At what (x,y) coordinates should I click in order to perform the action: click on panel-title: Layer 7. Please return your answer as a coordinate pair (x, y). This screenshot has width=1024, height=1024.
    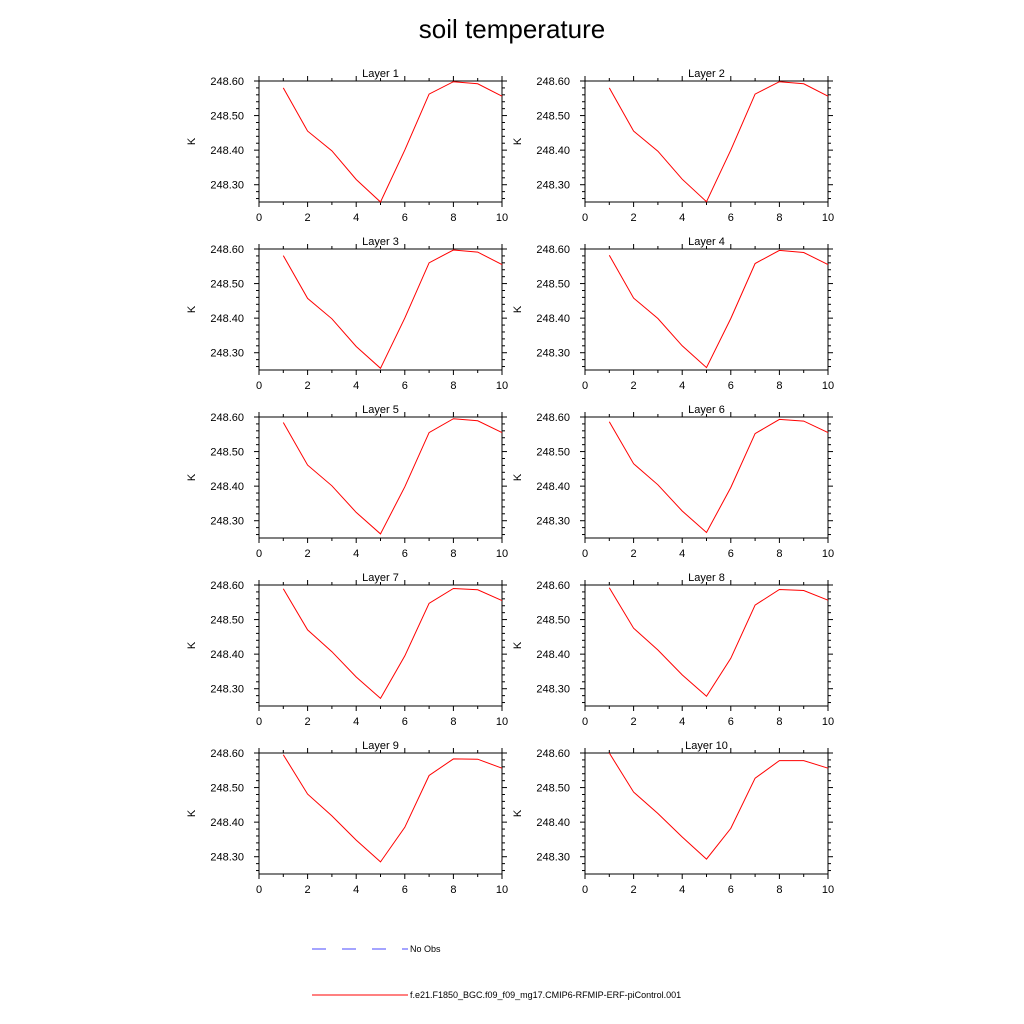
    Looking at the image, I should click on (380, 578).